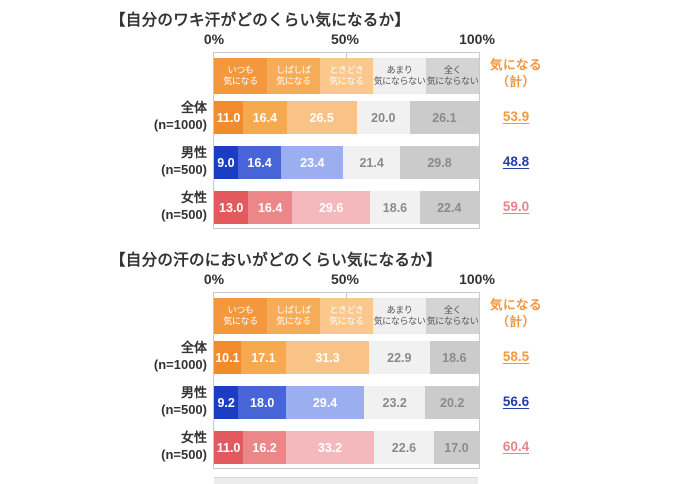  What do you see at coordinates (265, 447) in the screenshot?
I see `bar-segment: 16.2` at bounding box center [265, 447].